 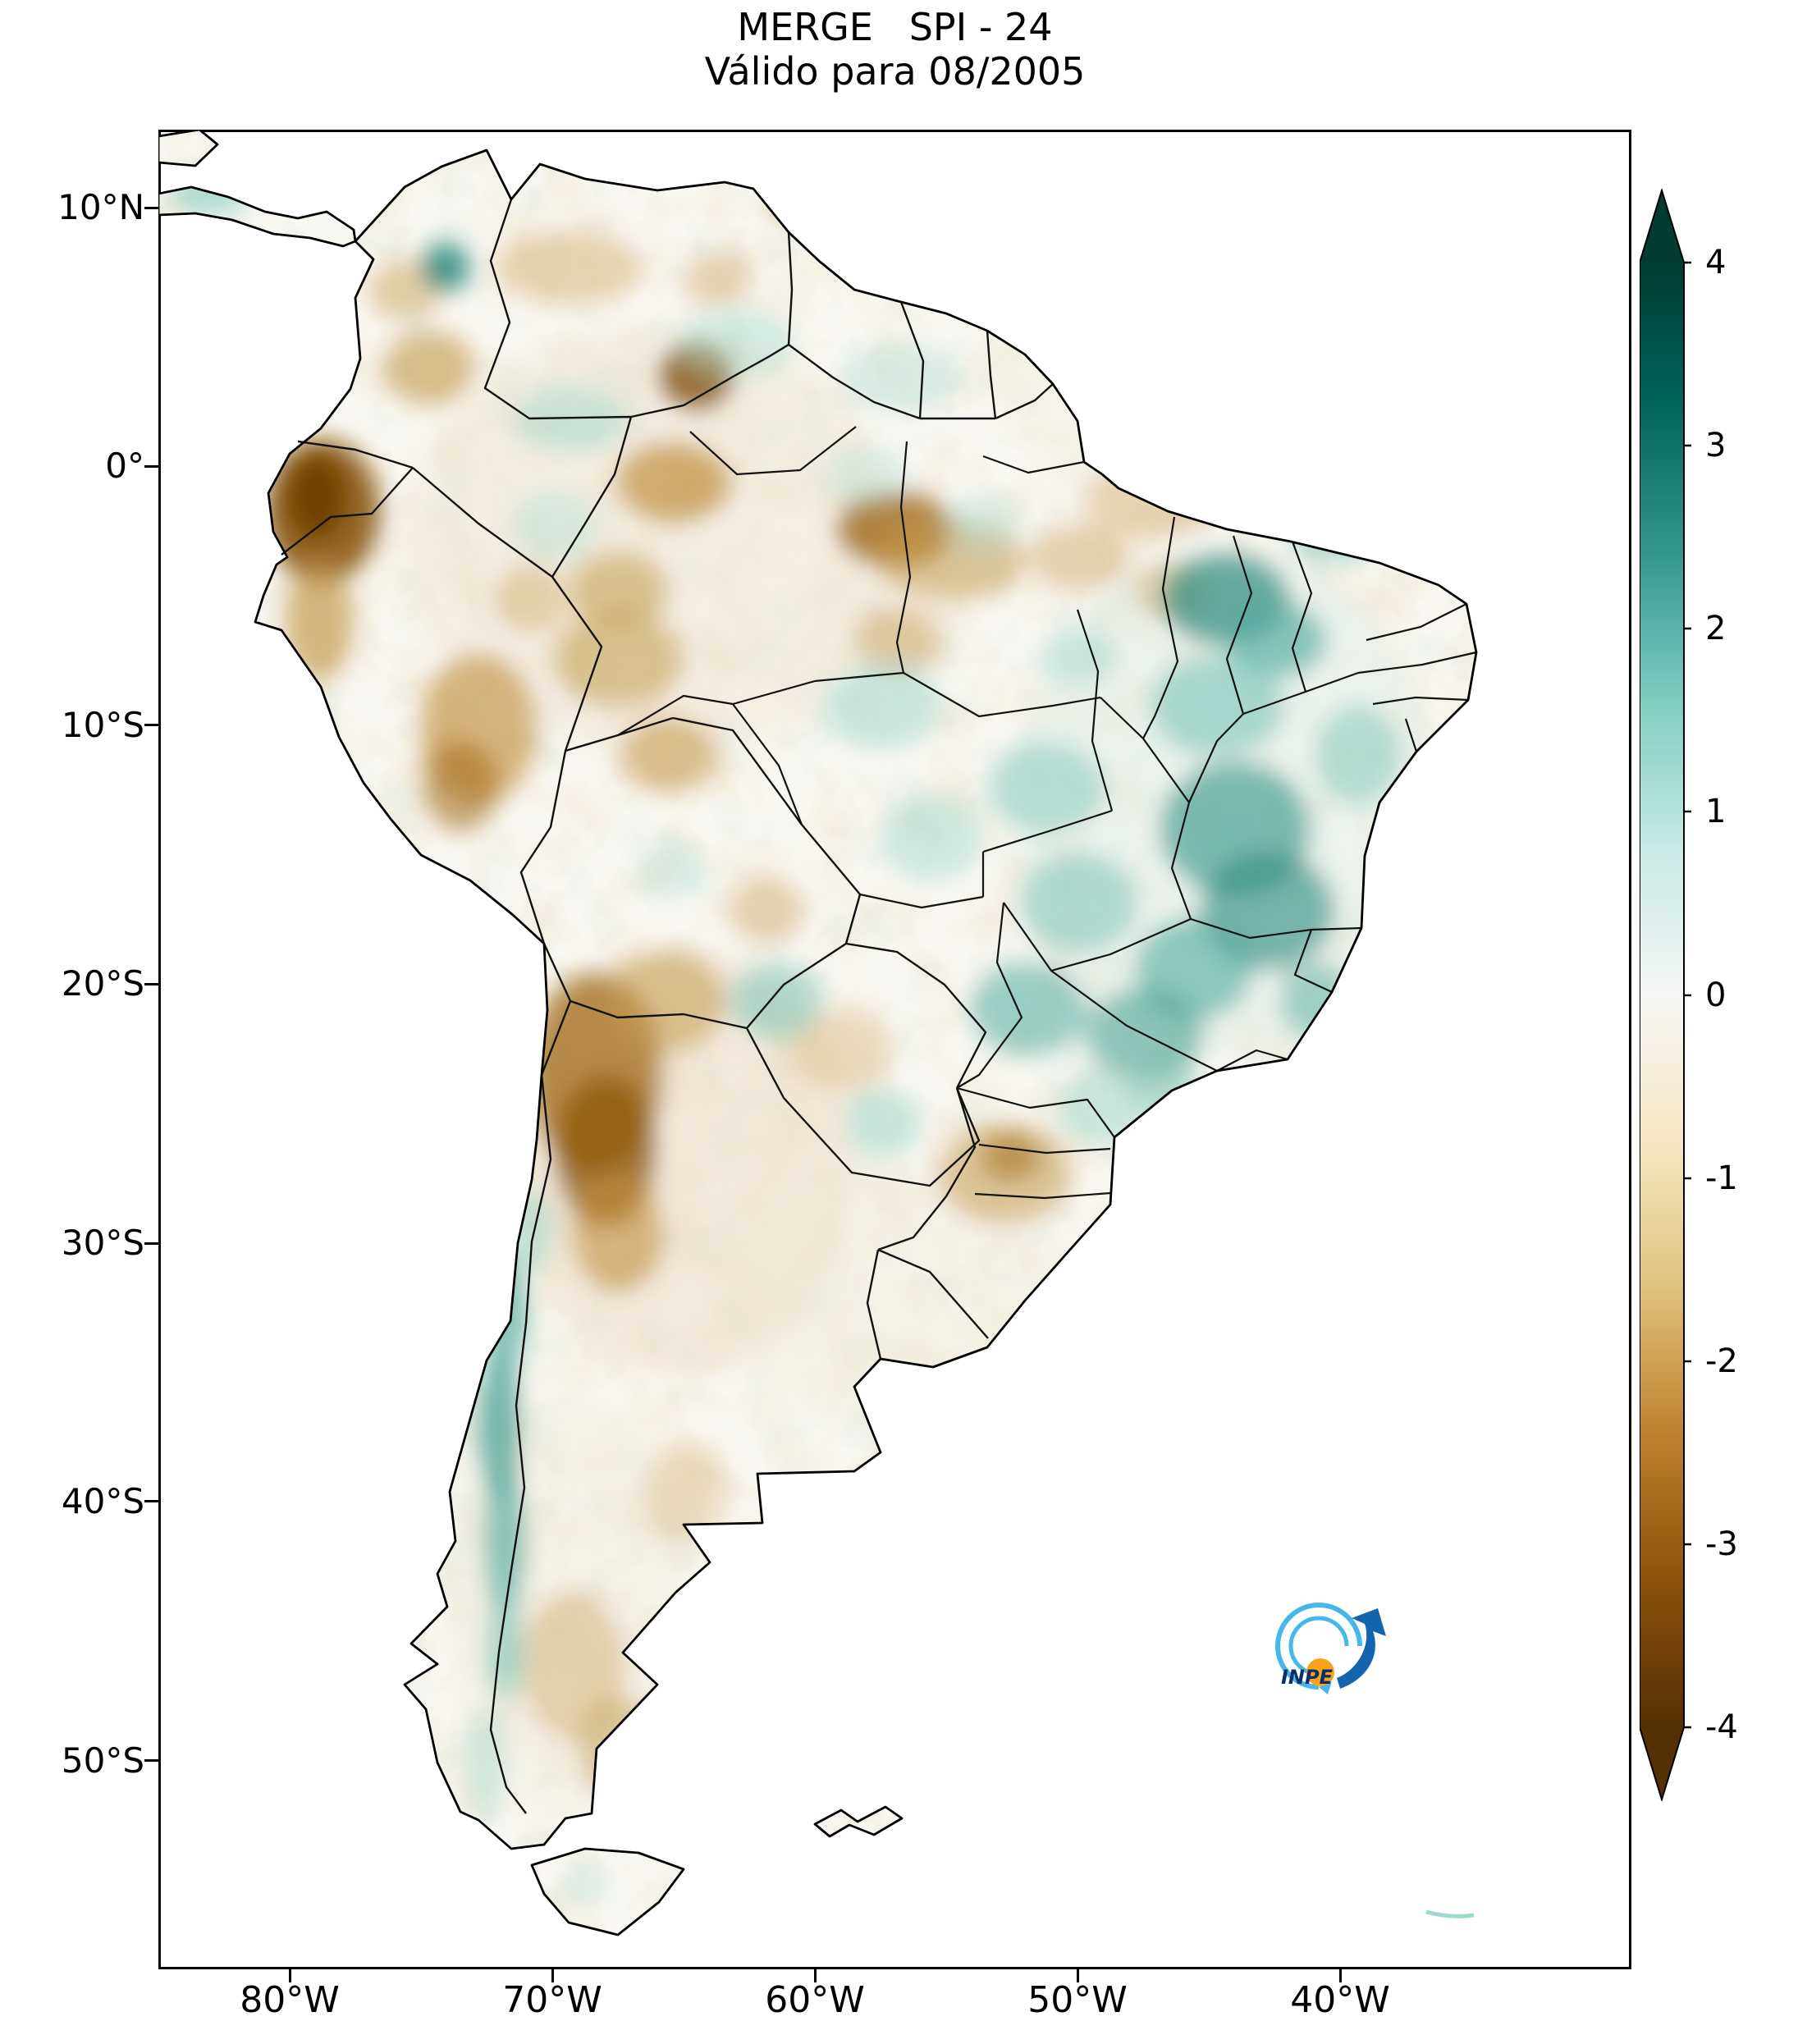 What do you see at coordinates (1721, 1178) in the screenshot?
I see `colorbar-tick-label: -1` at bounding box center [1721, 1178].